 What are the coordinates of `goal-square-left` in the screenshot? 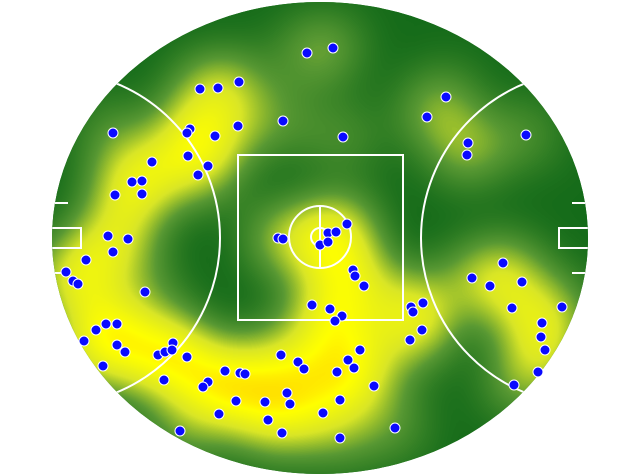 It's located at (67, 238).